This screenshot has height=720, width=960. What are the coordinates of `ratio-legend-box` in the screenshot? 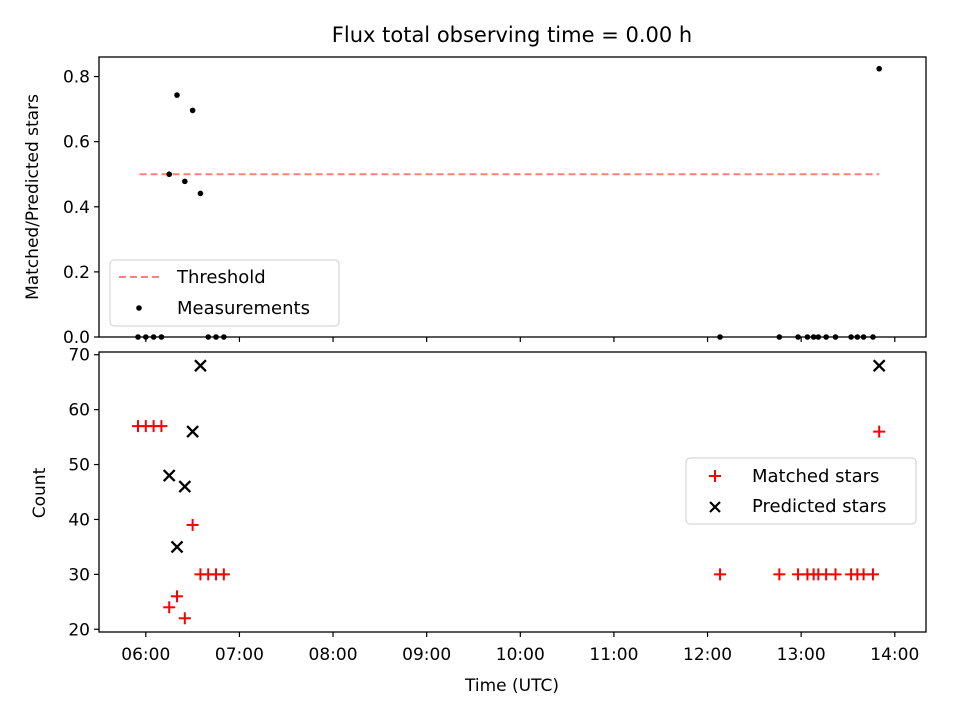 It's located at (224, 293).